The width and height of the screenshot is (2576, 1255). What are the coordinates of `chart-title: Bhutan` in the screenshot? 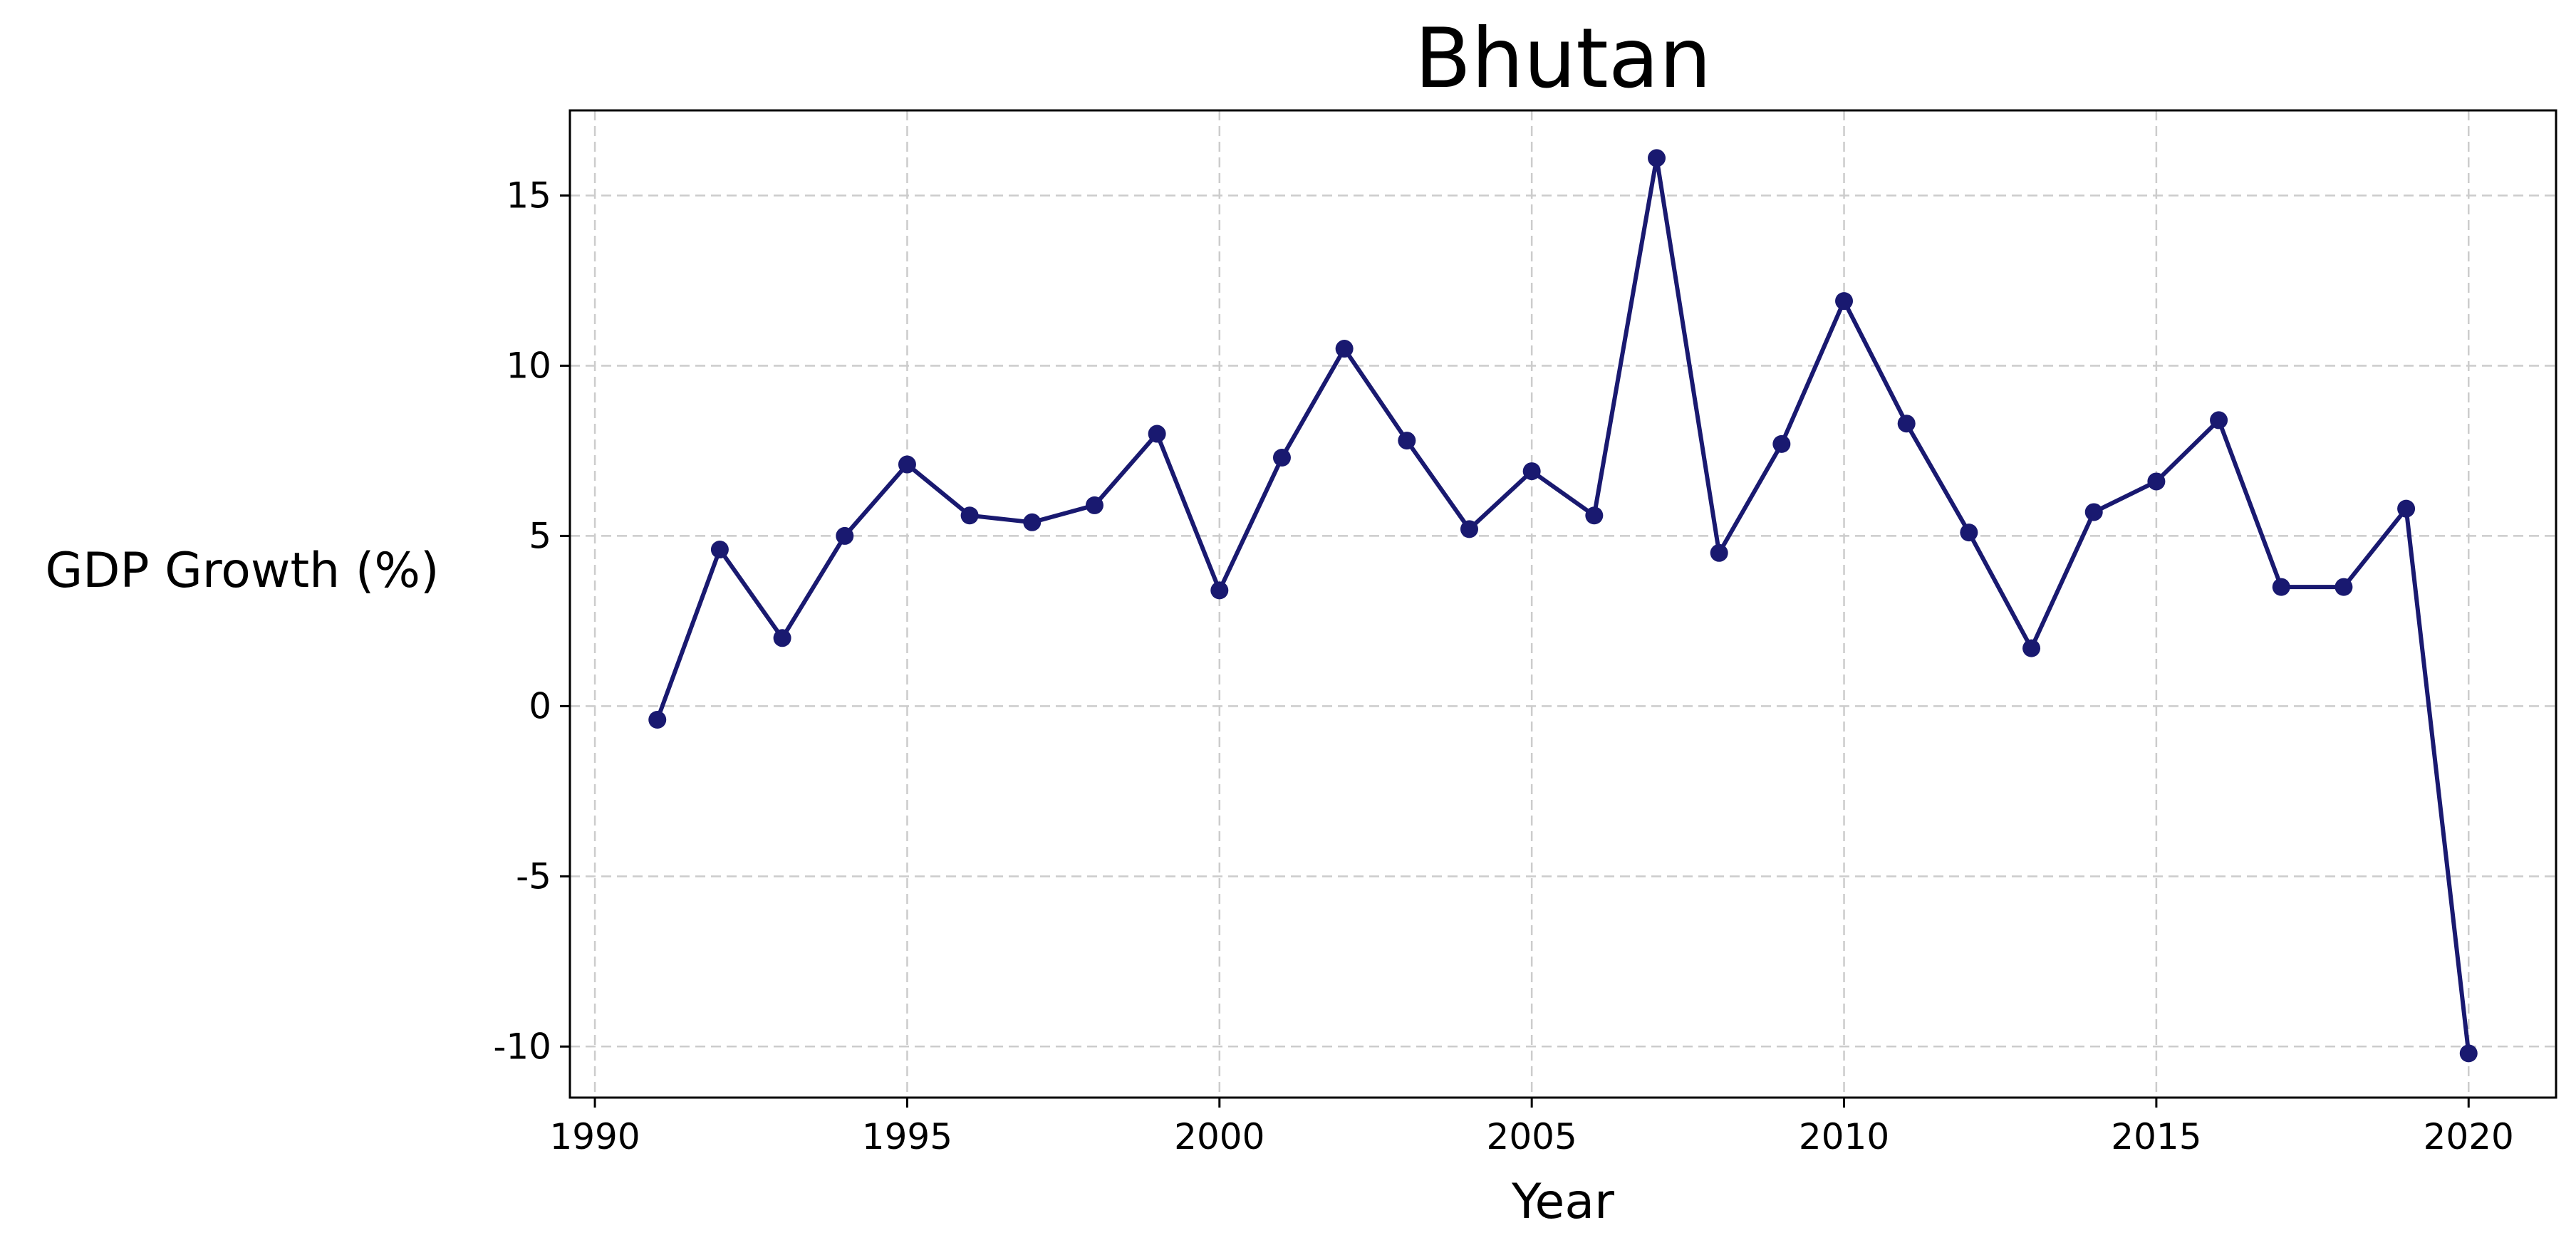 It's located at (1563, 59).